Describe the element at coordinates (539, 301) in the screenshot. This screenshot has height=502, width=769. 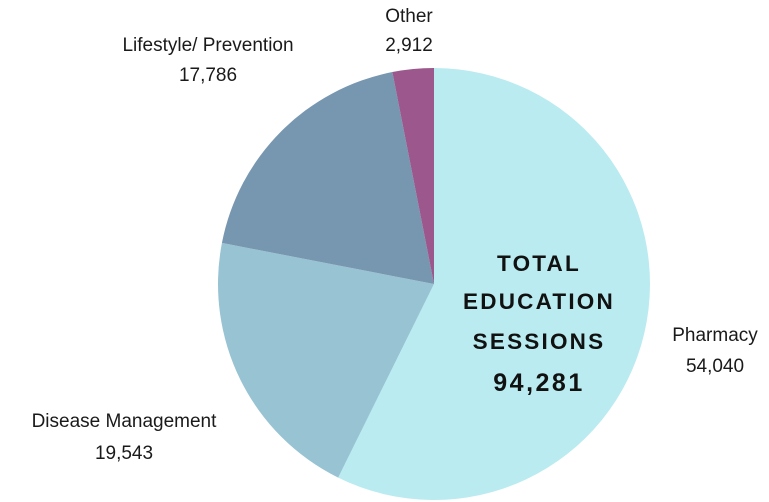
I see `center-line-2: EDUCATION` at that location.